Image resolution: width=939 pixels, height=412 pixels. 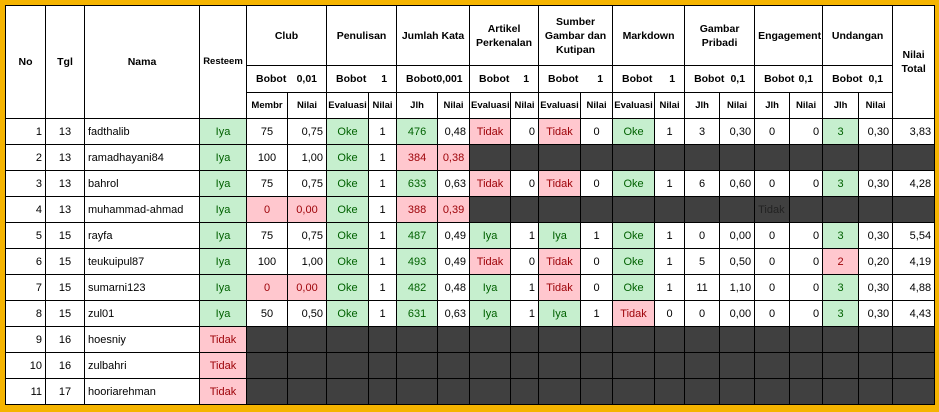 I want to click on weight-cell: Bobot 1, so click(x=504, y=79).